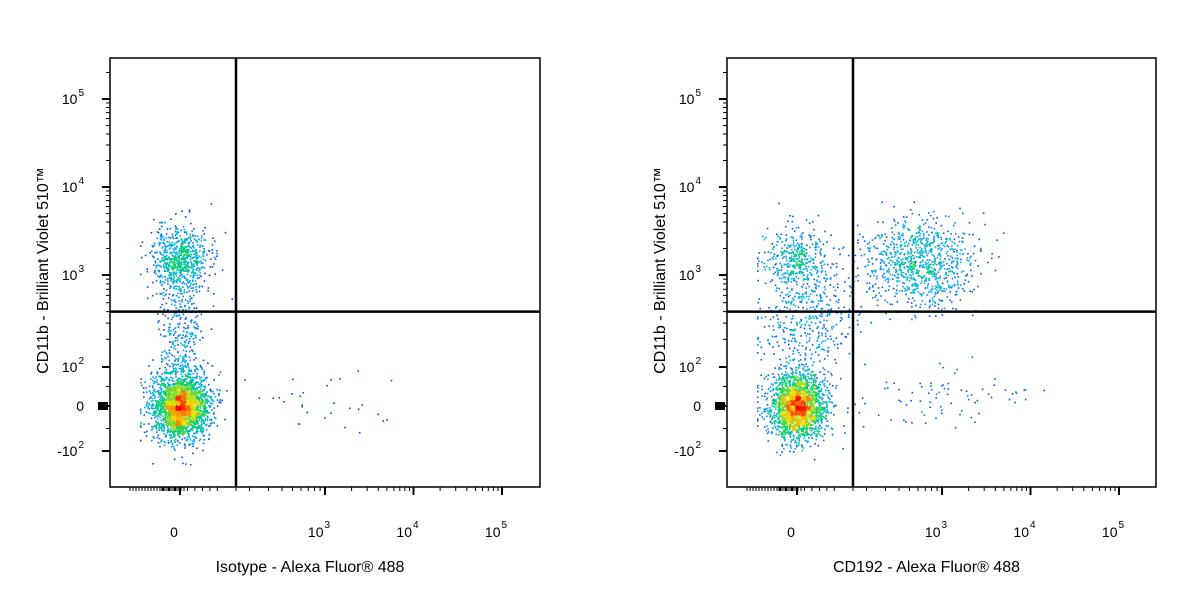  What do you see at coordinates (505, 525) in the screenshot?
I see `x-tick-exponent: 5` at bounding box center [505, 525].